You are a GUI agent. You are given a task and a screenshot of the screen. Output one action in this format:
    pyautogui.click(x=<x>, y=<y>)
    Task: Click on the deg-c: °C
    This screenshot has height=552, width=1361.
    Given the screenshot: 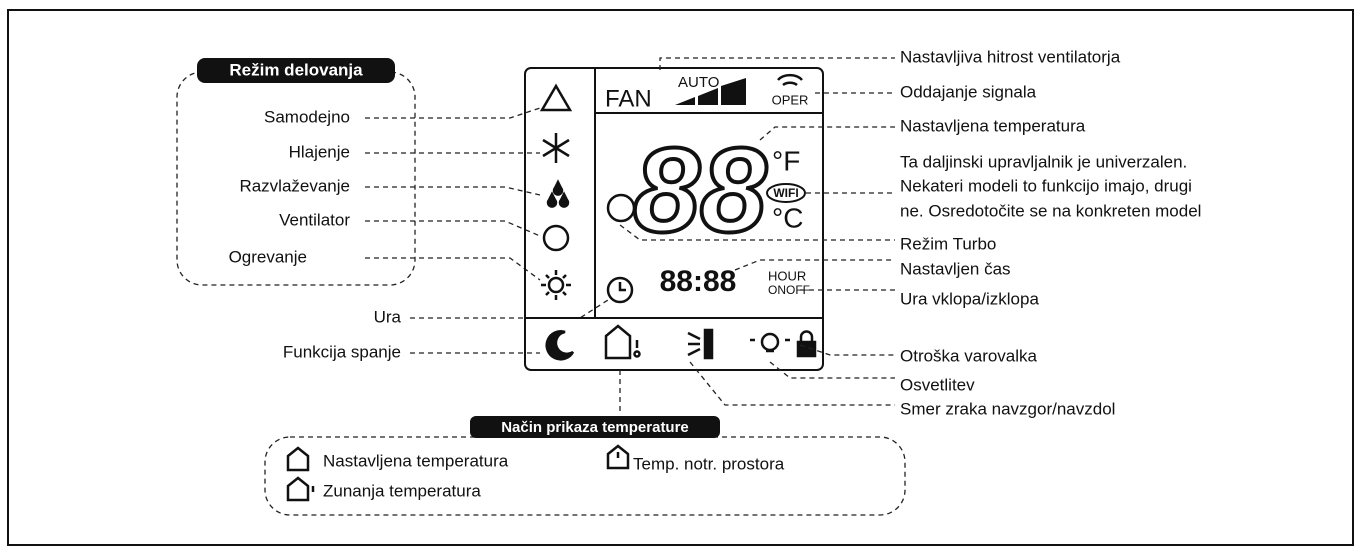 What is the action you would take?
    pyautogui.click(x=787, y=217)
    